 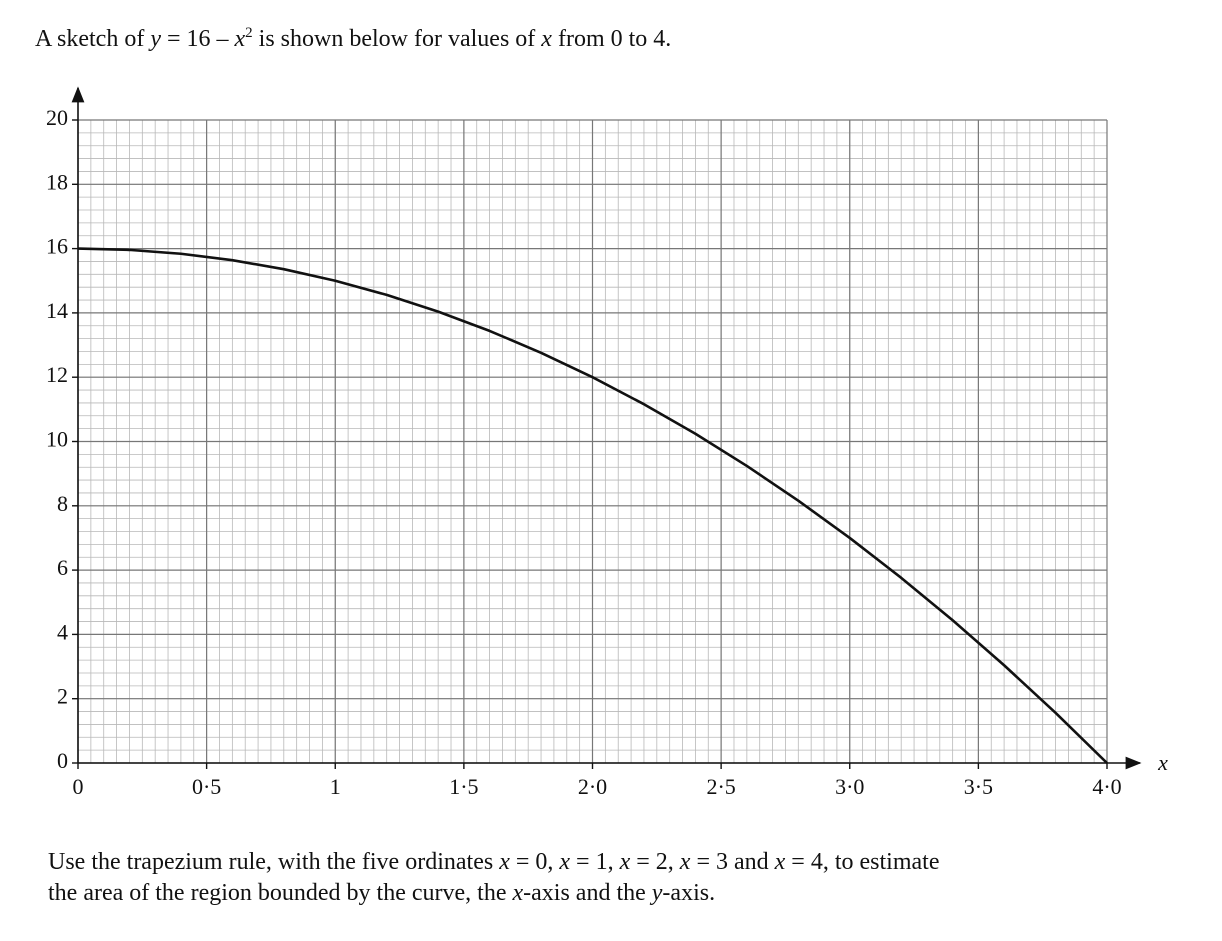 What do you see at coordinates (655, 862) in the screenshot?
I see `text: = 2,` at bounding box center [655, 862].